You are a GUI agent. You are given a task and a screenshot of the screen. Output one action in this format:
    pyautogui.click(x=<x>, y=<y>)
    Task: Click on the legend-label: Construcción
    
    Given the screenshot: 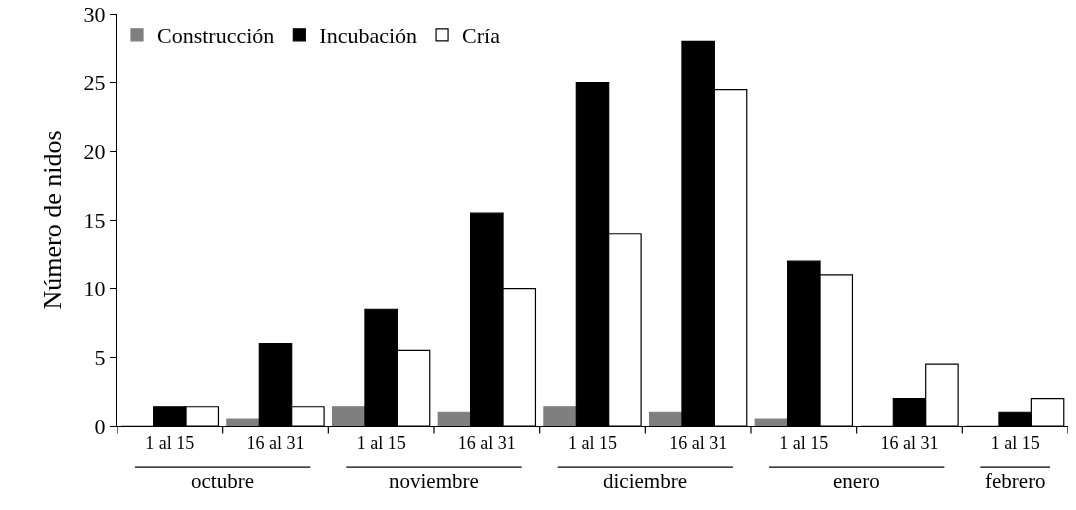 What is the action you would take?
    pyautogui.click(x=216, y=36)
    